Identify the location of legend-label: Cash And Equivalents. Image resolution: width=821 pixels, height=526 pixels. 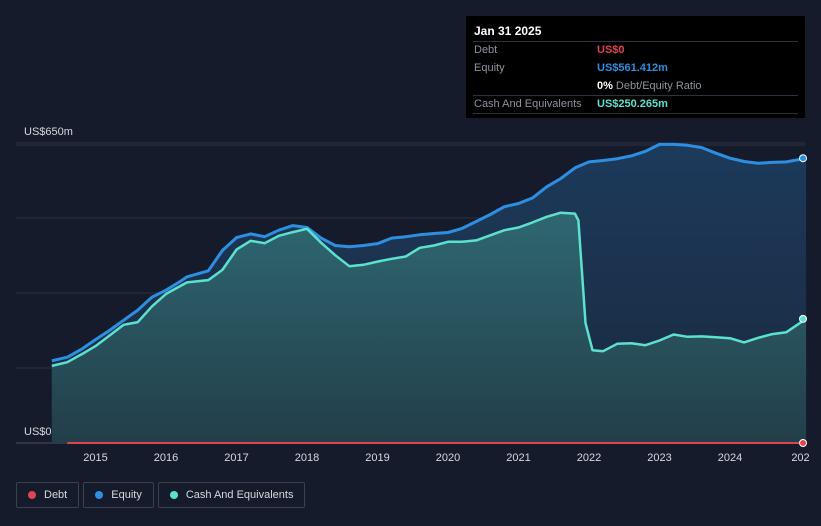
(239, 495).